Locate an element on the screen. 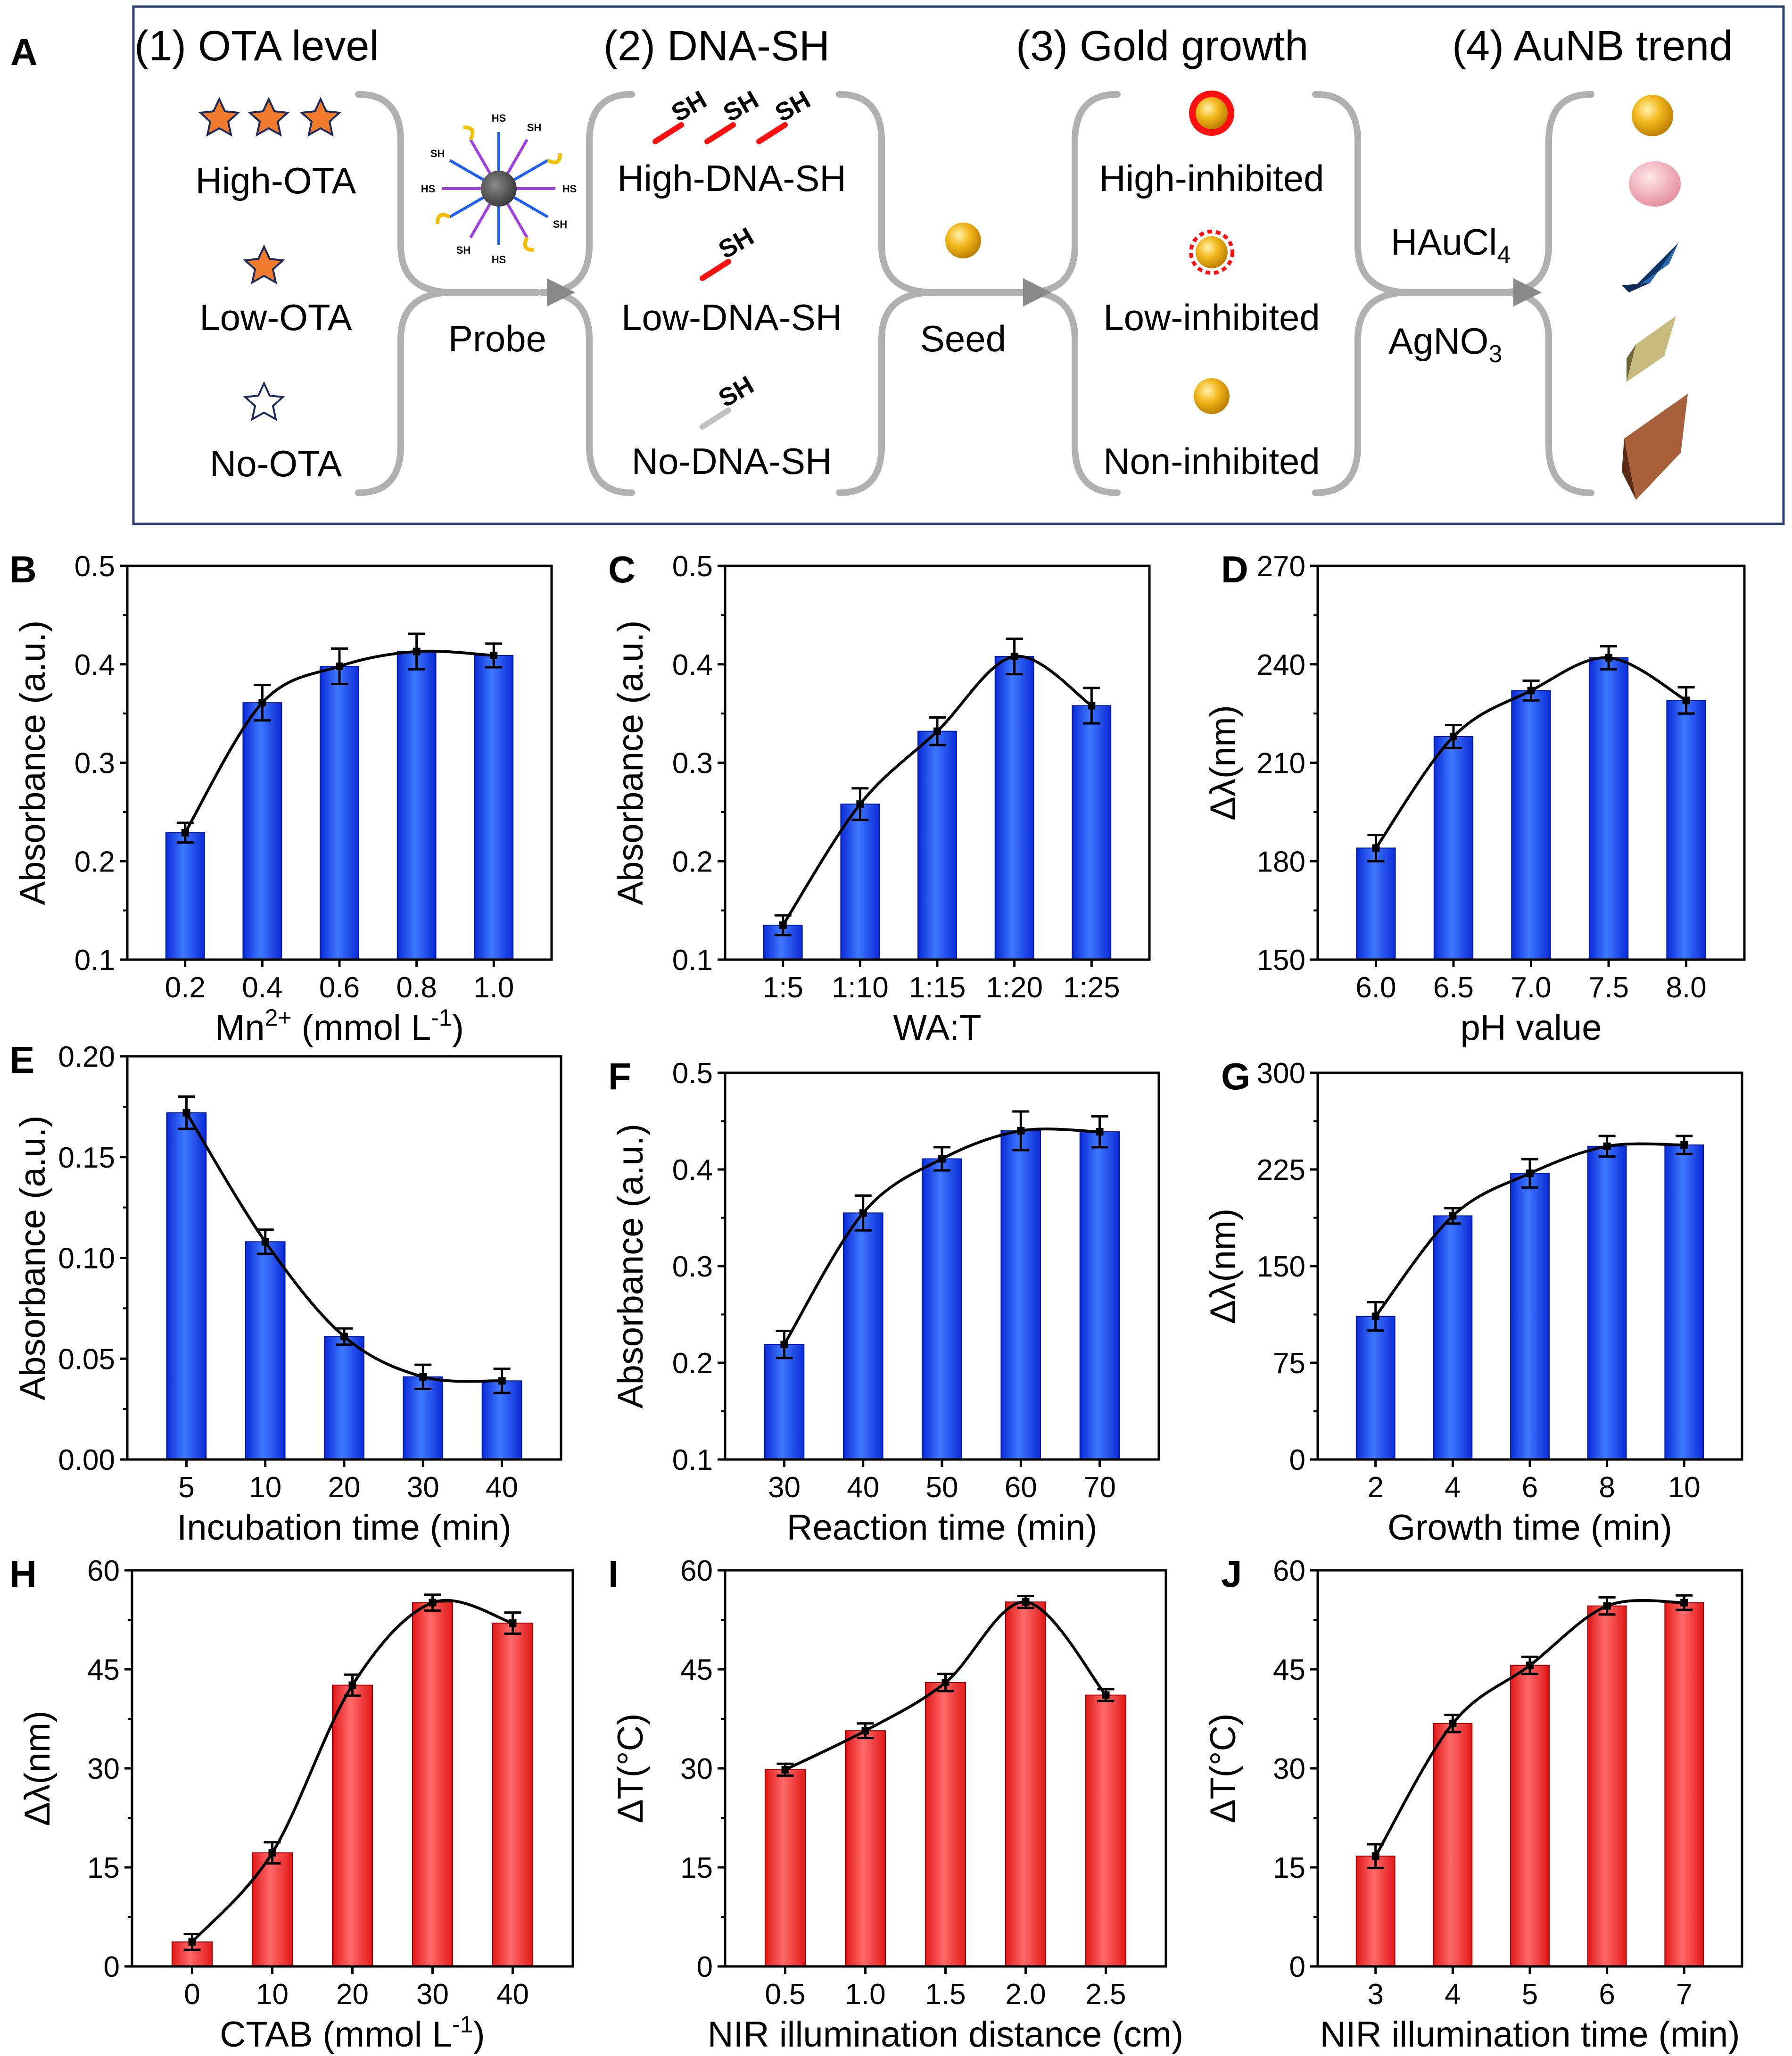  x-tick-label: 40 is located at coordinates (512, 1995).